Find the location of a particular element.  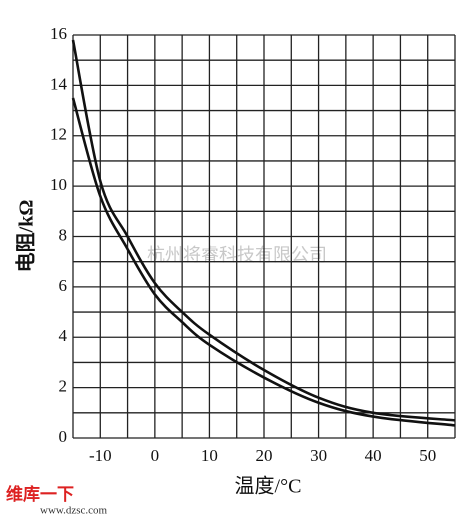

y-tick-label: 8 is located at coordinates (63, 234).